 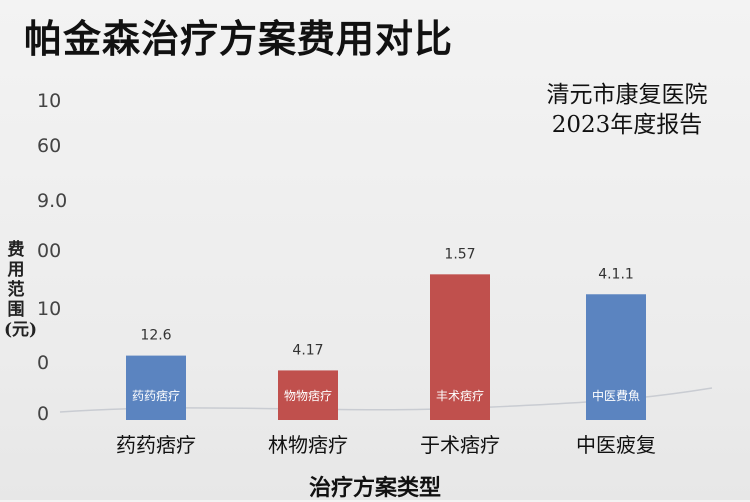 What do you see at coordinates (627, 95) in the screenshot?
I see `subtitle-line-1: 清元市康复医院` at bounding box center [627, 95].